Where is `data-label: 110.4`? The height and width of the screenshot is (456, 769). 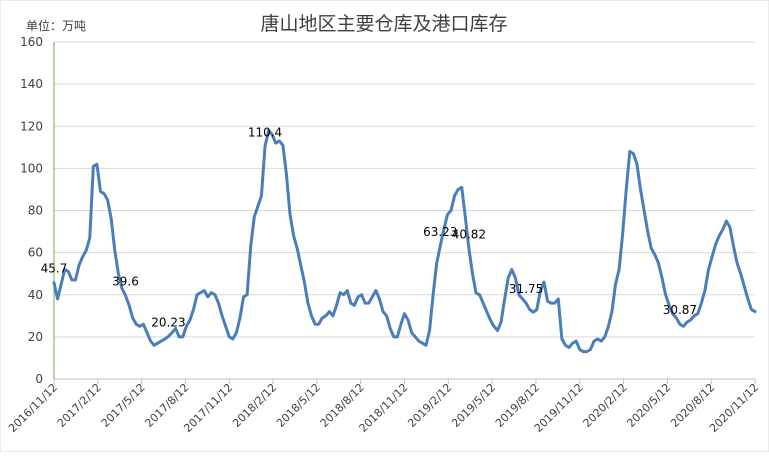 data-label: 110.4 is located at coordinates (265, 132).